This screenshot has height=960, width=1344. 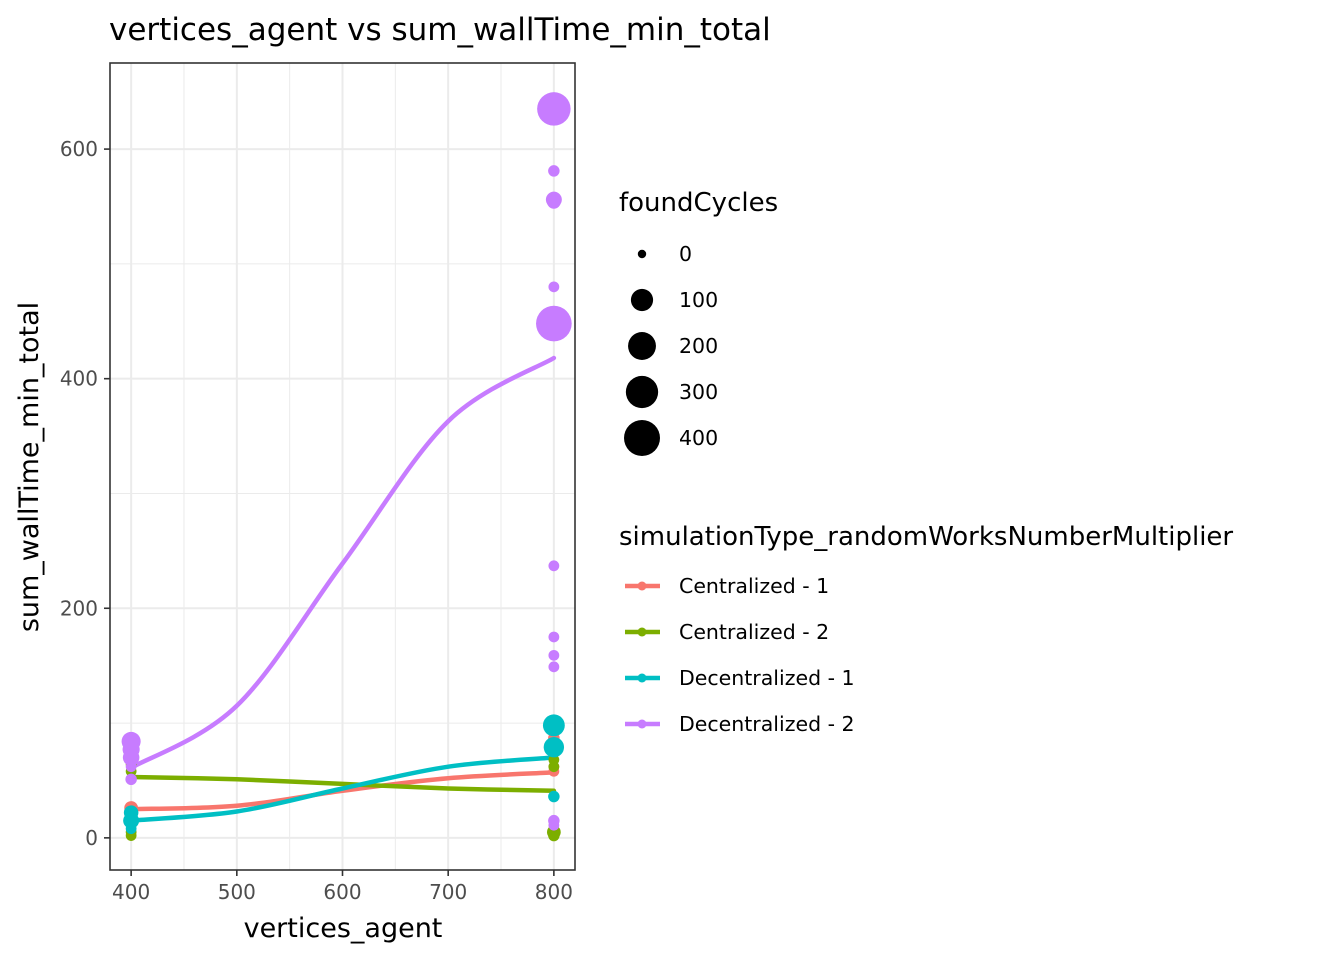 I want to click on x-axis-ticks: 400 500 600 700 800, so click(x=342, y=887).